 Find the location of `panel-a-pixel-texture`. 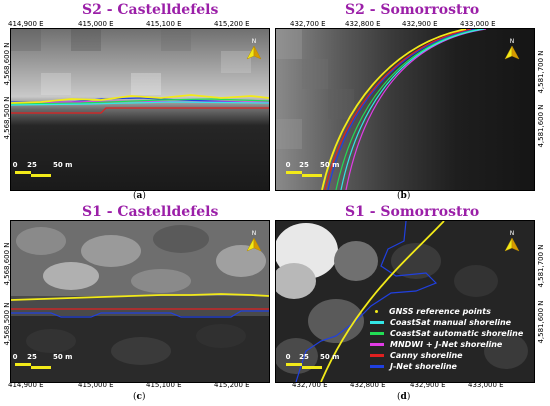

panel-a-pixel-texture is located at coordinates (131, 62).